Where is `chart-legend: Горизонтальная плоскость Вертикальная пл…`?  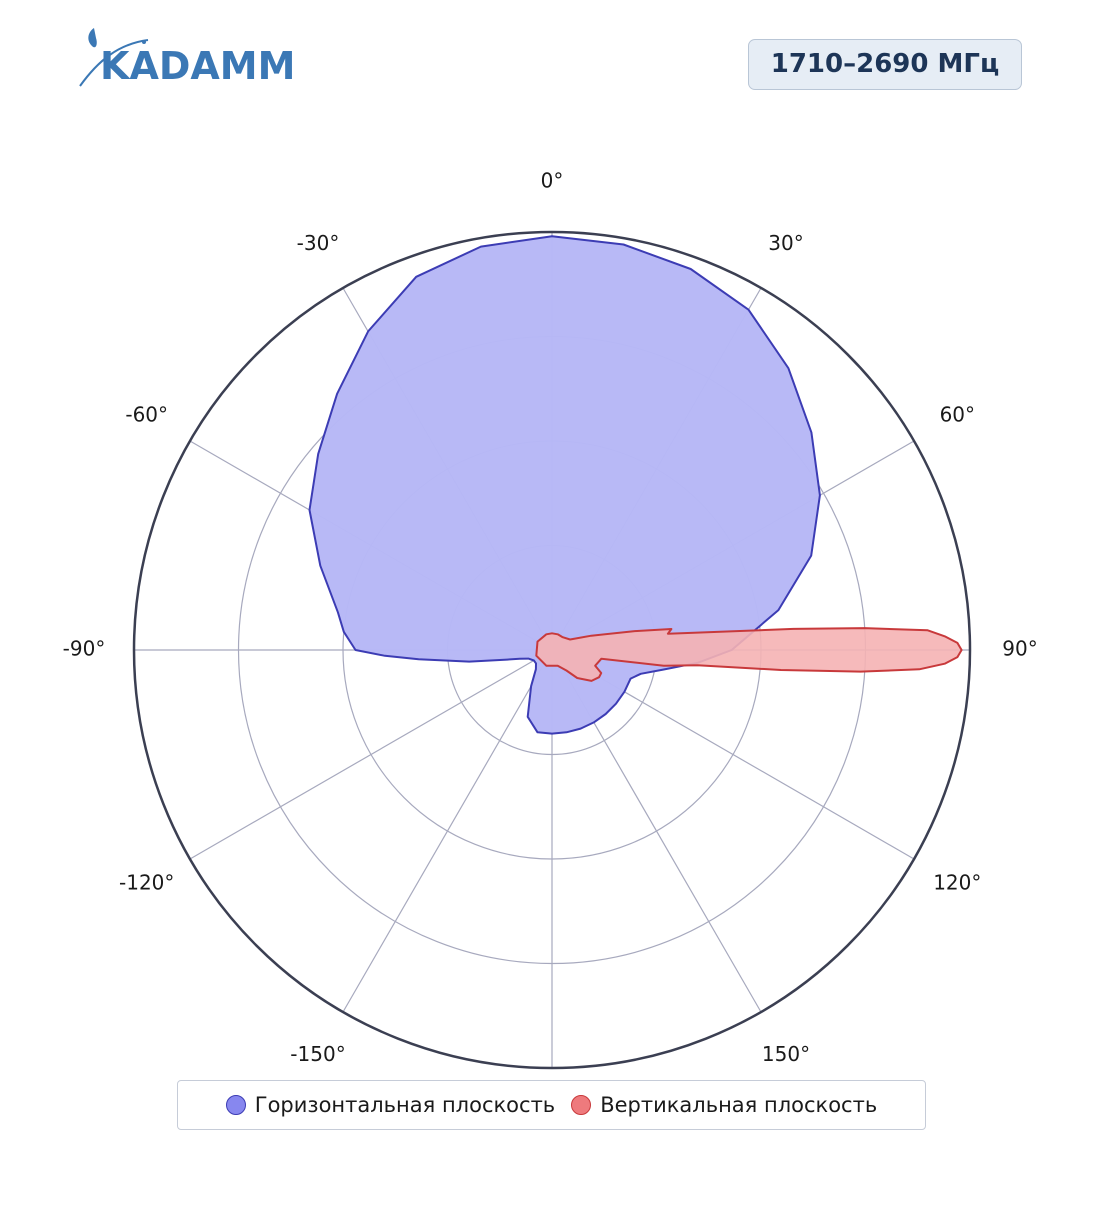 chart-legend: Горизонтальная плоскость Вертикальная пл… is located at coordinates (551, 1105).